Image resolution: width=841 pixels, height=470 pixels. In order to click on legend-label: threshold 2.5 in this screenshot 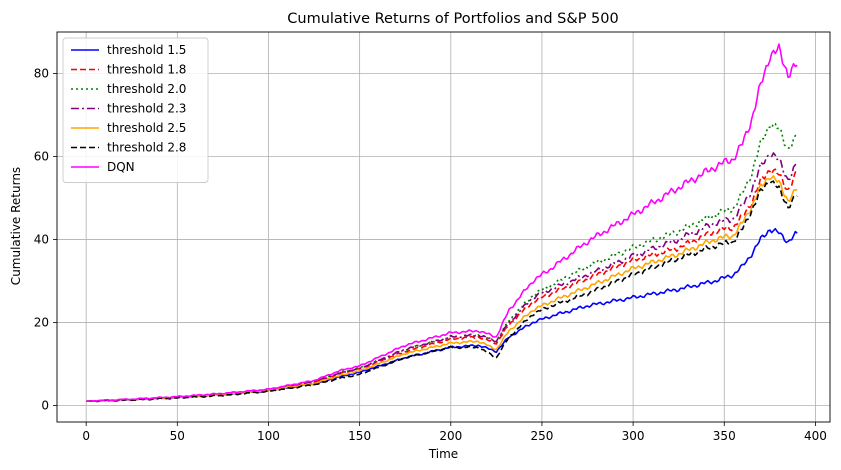, I will do `click(146, 128)`.